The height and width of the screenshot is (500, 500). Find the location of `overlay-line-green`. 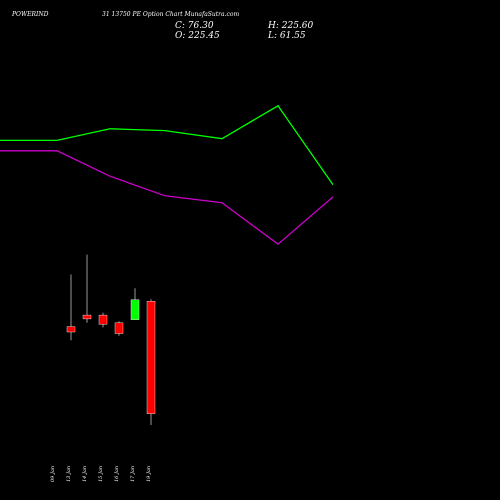

overlay-line-green is located at coordinates (167, 145).